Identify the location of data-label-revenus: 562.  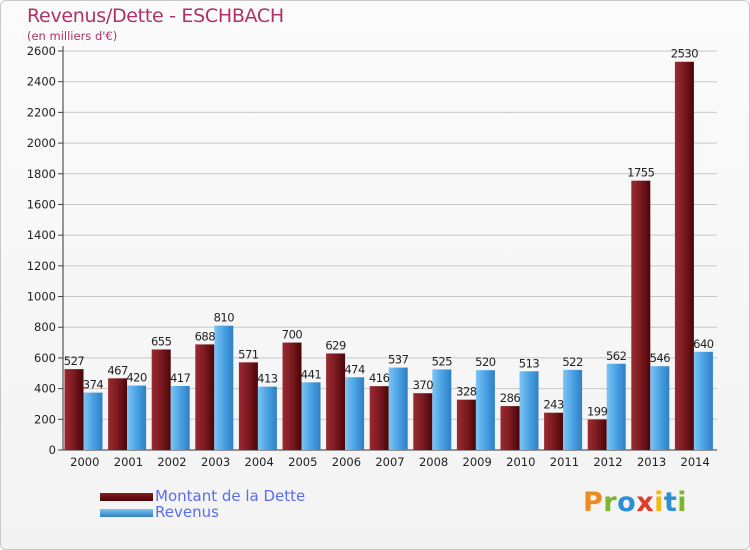
(616, 356).